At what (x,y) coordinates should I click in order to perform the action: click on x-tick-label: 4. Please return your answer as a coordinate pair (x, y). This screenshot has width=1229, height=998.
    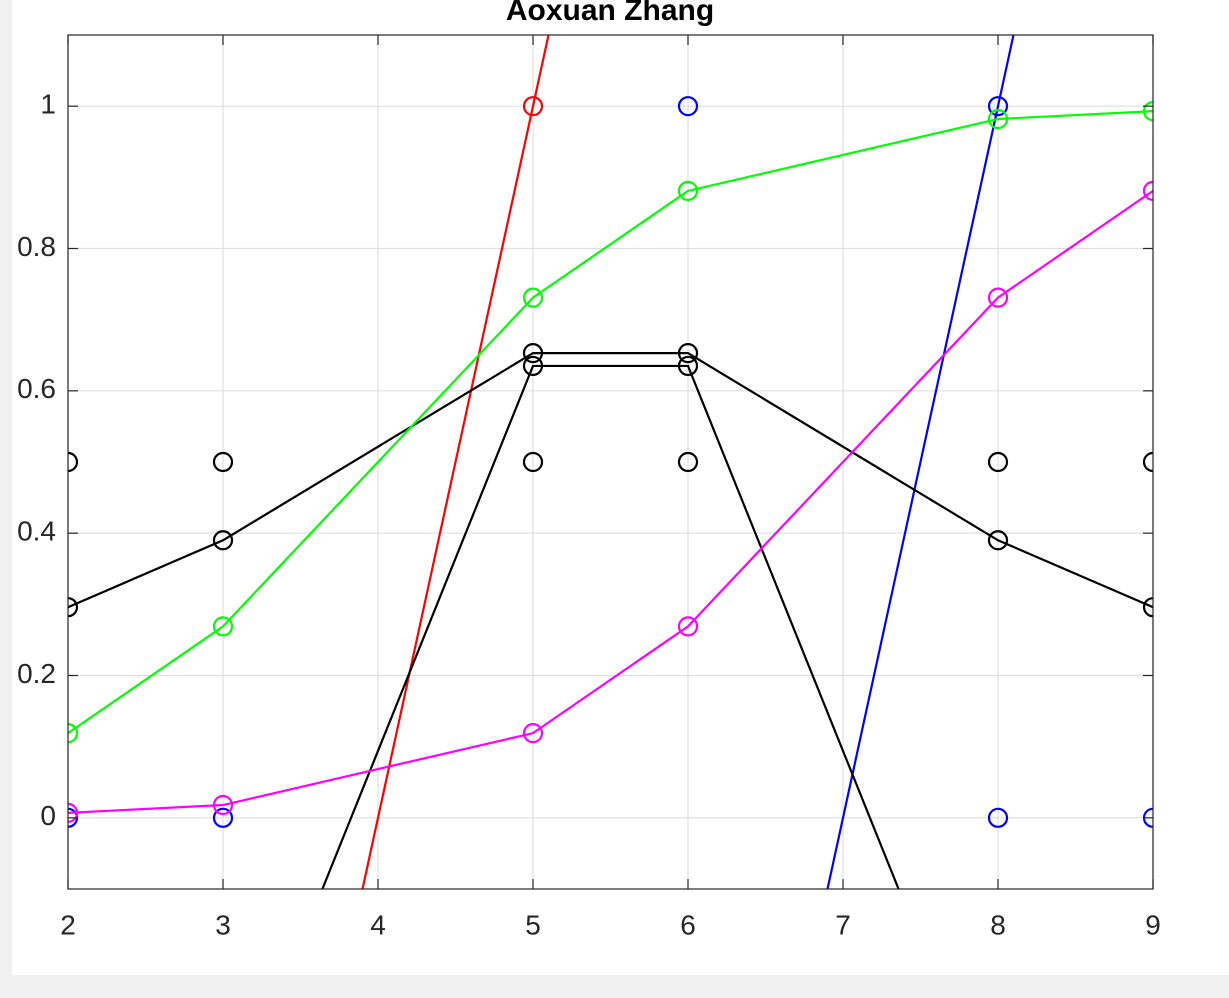
    Looking at the image, I should click on (378, 924).